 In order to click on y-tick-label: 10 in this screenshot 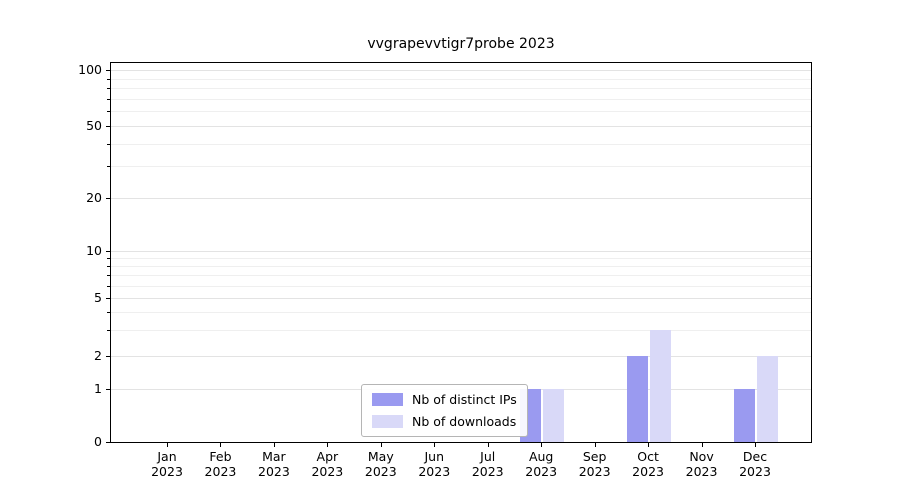, I will do `click(94, 250)`.